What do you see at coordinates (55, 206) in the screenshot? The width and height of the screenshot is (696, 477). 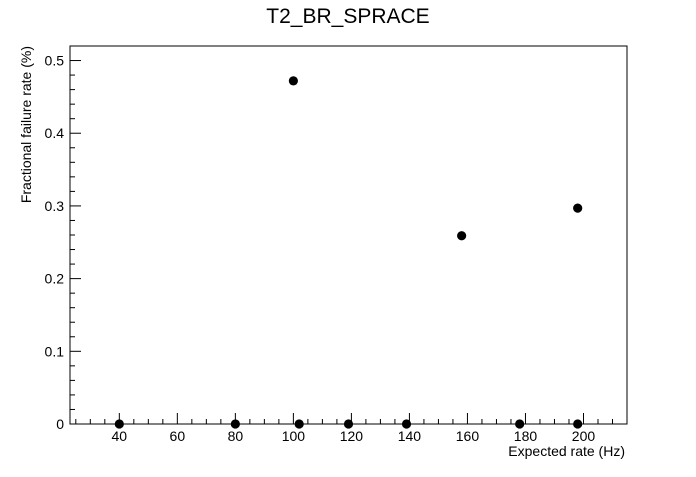 I see `y-tick-label: 0.3` at bounding box center [55, 206].